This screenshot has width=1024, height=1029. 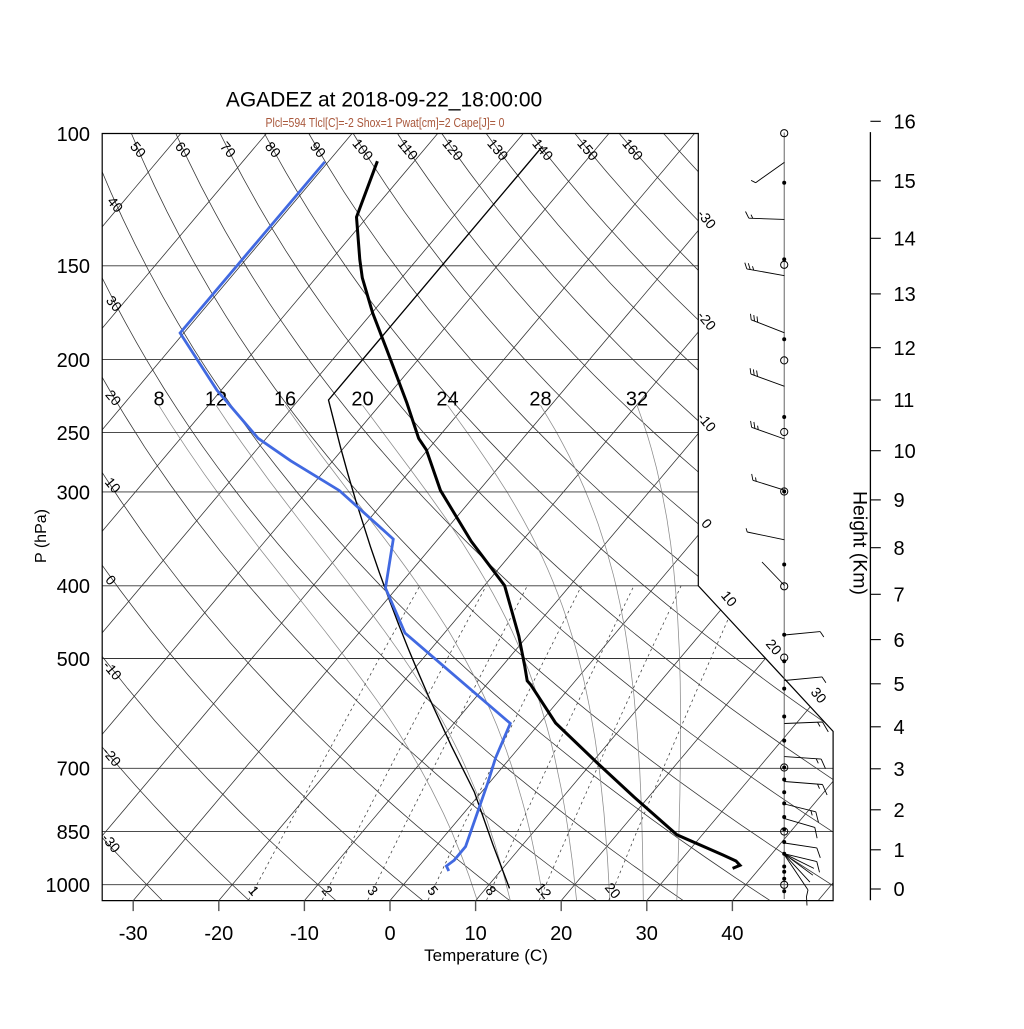 What do you see at coordinates (218, 934) in the screenshot?
I see `svg-text: -20` at bounding box center [218, 934].